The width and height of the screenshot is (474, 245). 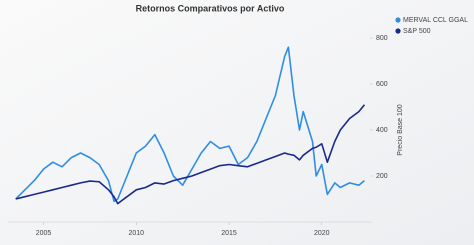 What do you see at coordinates (435, 20) in the screenshot?
I see `legend-label: MERVAL CCL GGAL` at bounding box center [435, 20].